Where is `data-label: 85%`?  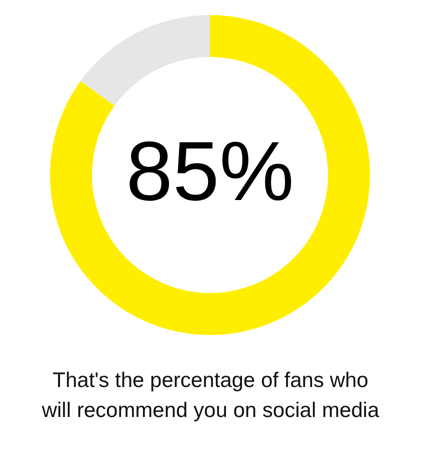
data-label: 85% is located at coordinates (210, 171).